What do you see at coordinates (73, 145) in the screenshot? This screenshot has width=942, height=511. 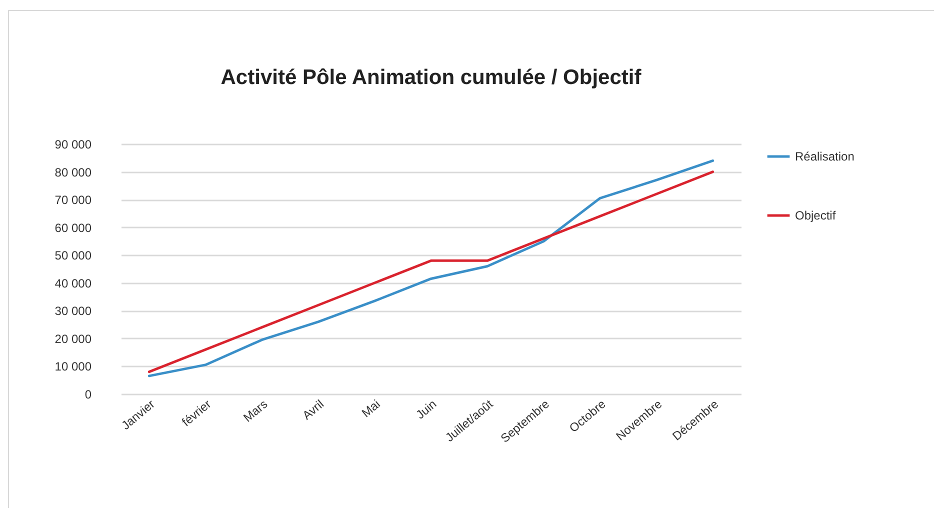 I see `y-tick-label: 90 000` at bounding box center [73, 145].